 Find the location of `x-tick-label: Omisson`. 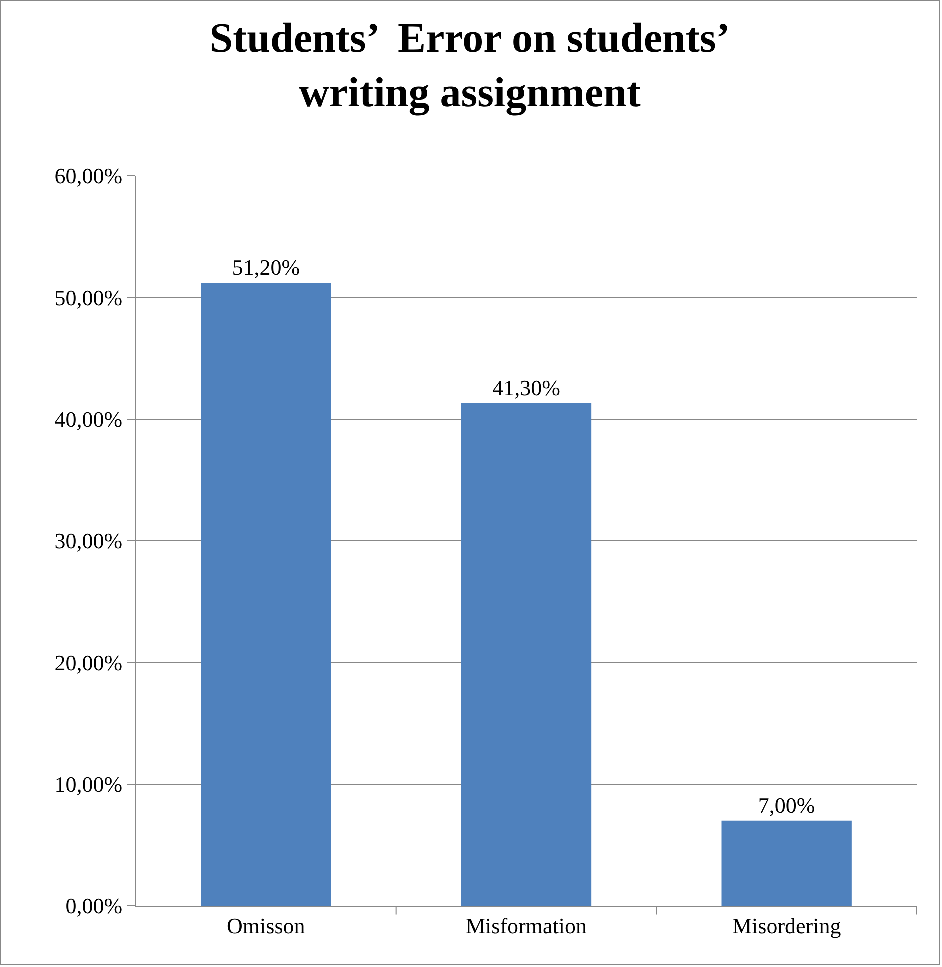

x-tick-label: Omisson is located at coordinates (266, 925).